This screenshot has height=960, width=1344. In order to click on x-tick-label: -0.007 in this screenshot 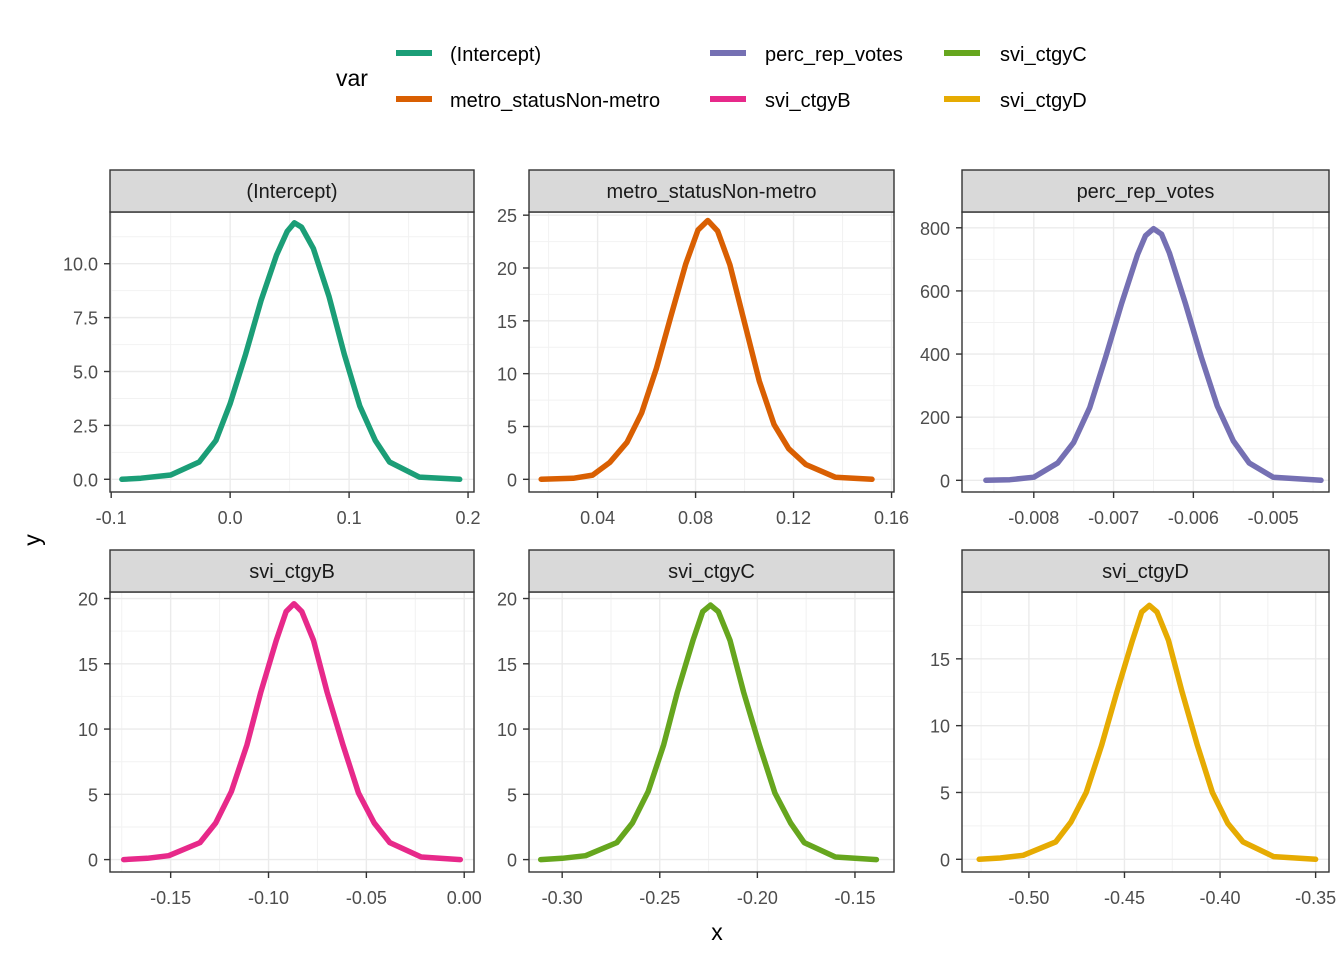, I will do `click(1113, 518)`.